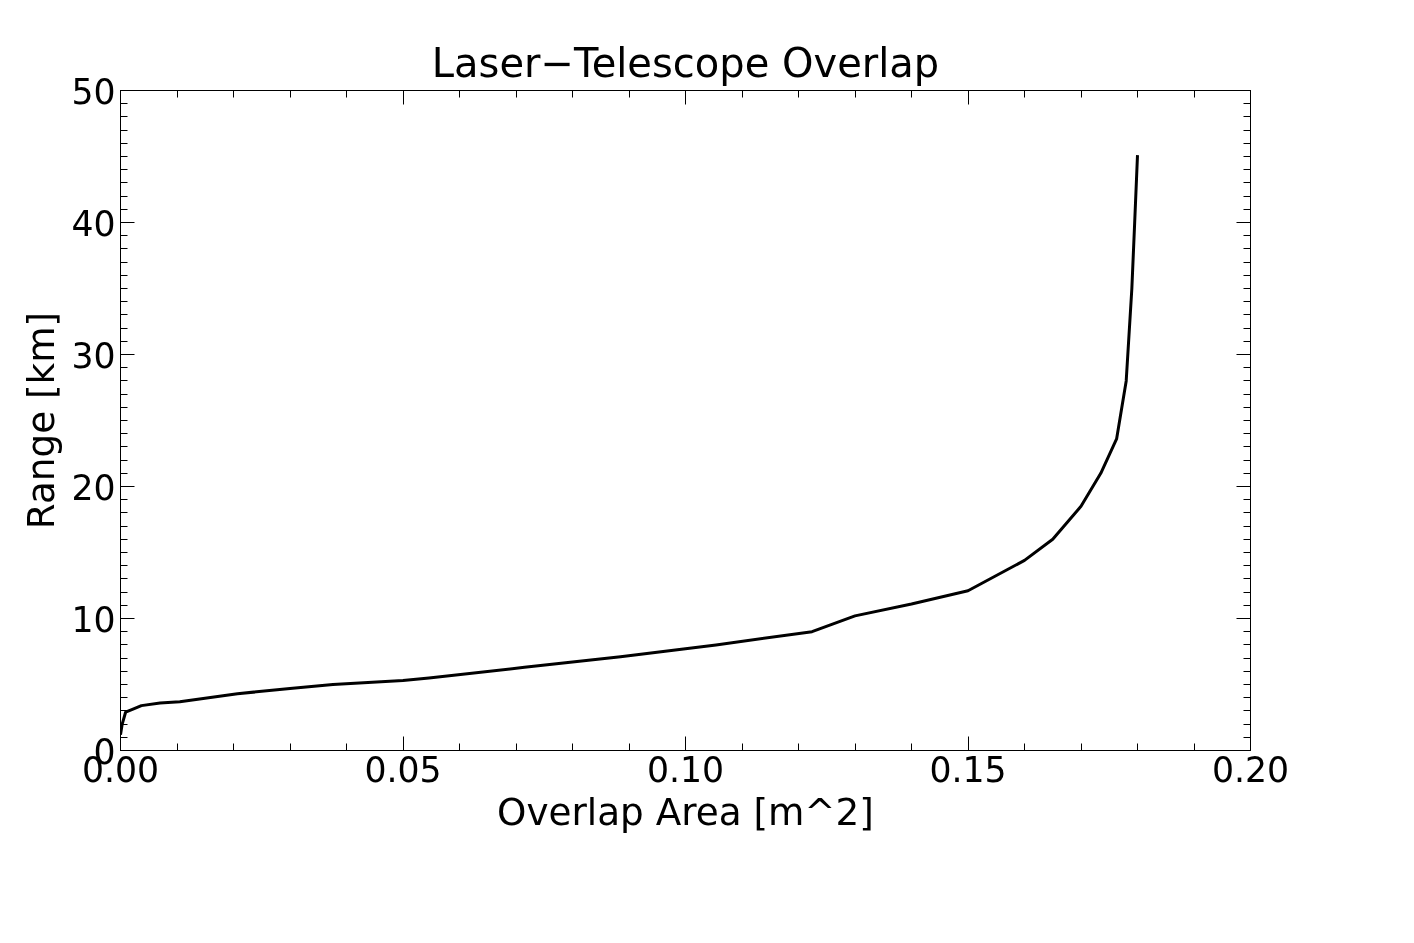 This screenshot has width=1414, height=943. What do you see at coordinates (403, 769) in the screenshot?
I see `x-tick-label: 0.05` at bounding box center [403, 769].